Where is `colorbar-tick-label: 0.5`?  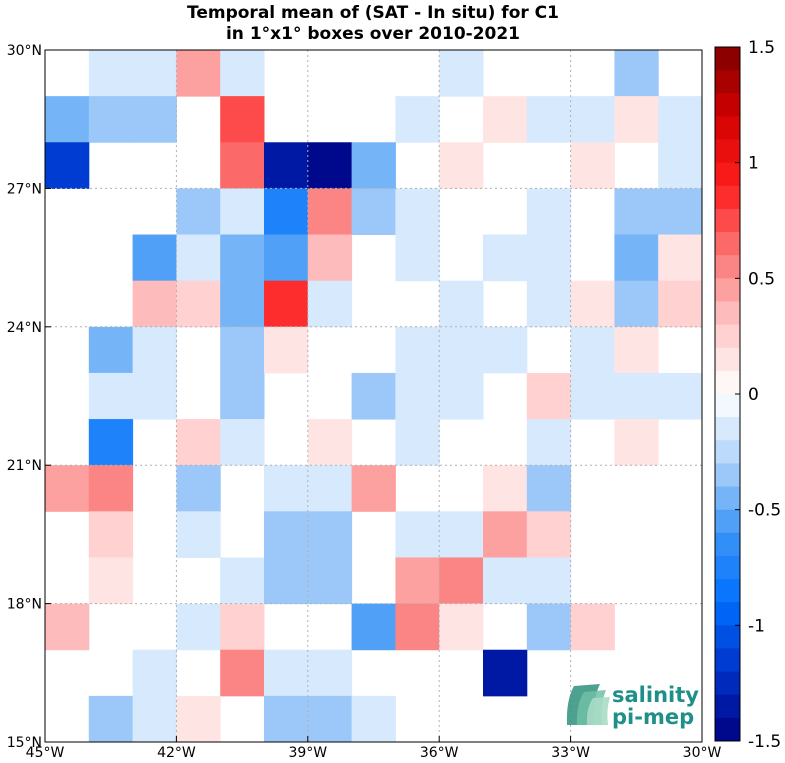 colorbar-tick-label: 0.5 is located at coordinates (761, 279).